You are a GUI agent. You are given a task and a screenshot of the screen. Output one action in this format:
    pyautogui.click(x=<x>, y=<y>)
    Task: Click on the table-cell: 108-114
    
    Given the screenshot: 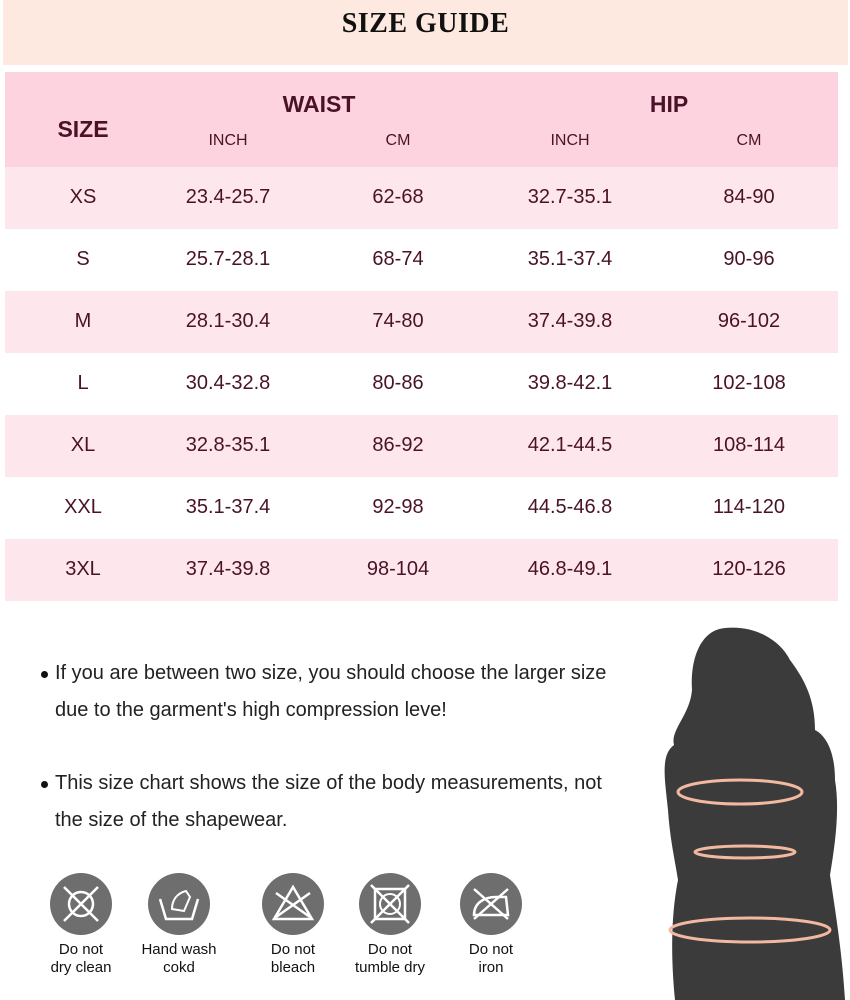 What is the action you would take?
    pyautogui.click(x=749, y=445)
    